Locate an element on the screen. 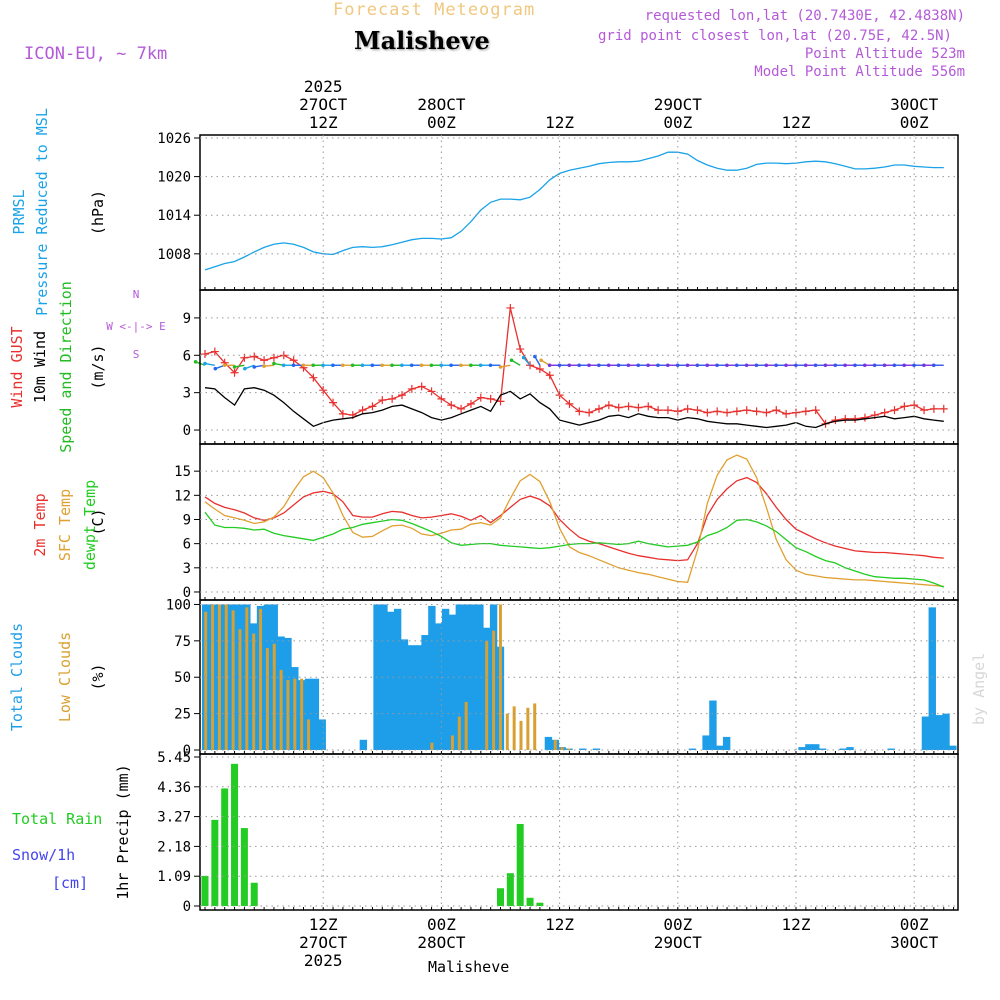 The height and width of the screenshot is (1000, 1000). pressure-ytick-label: 1020 is located at coordinates (174, 178).